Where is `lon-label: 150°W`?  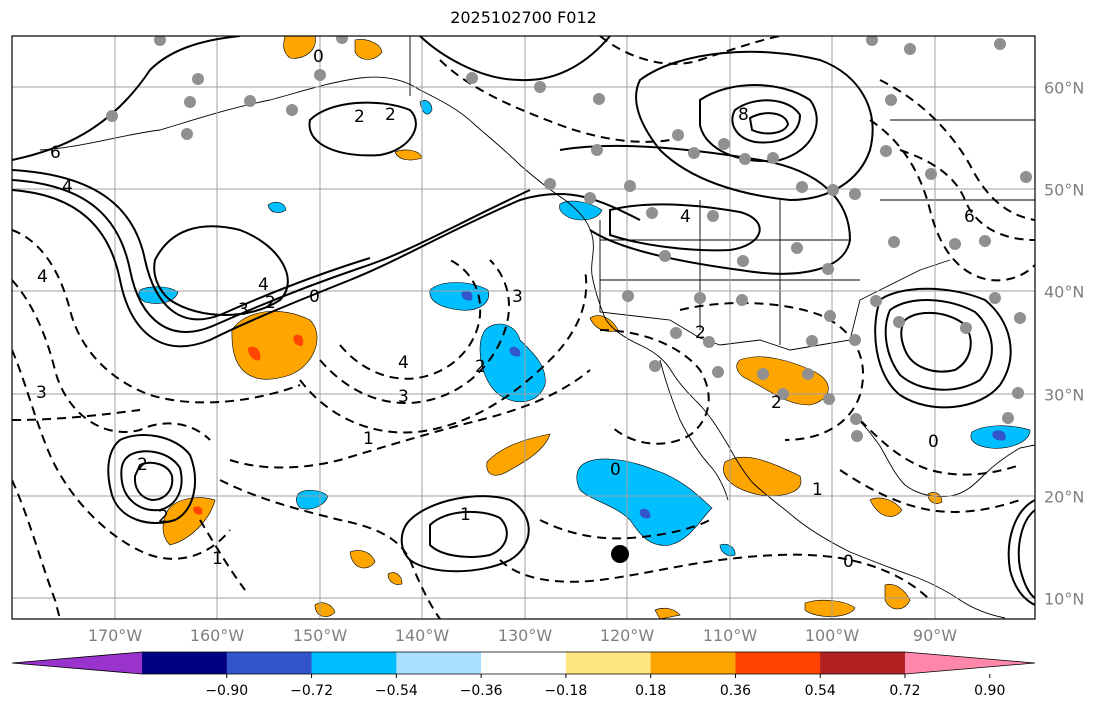 lon-label: 150°W is located at coordinates (320, 635).